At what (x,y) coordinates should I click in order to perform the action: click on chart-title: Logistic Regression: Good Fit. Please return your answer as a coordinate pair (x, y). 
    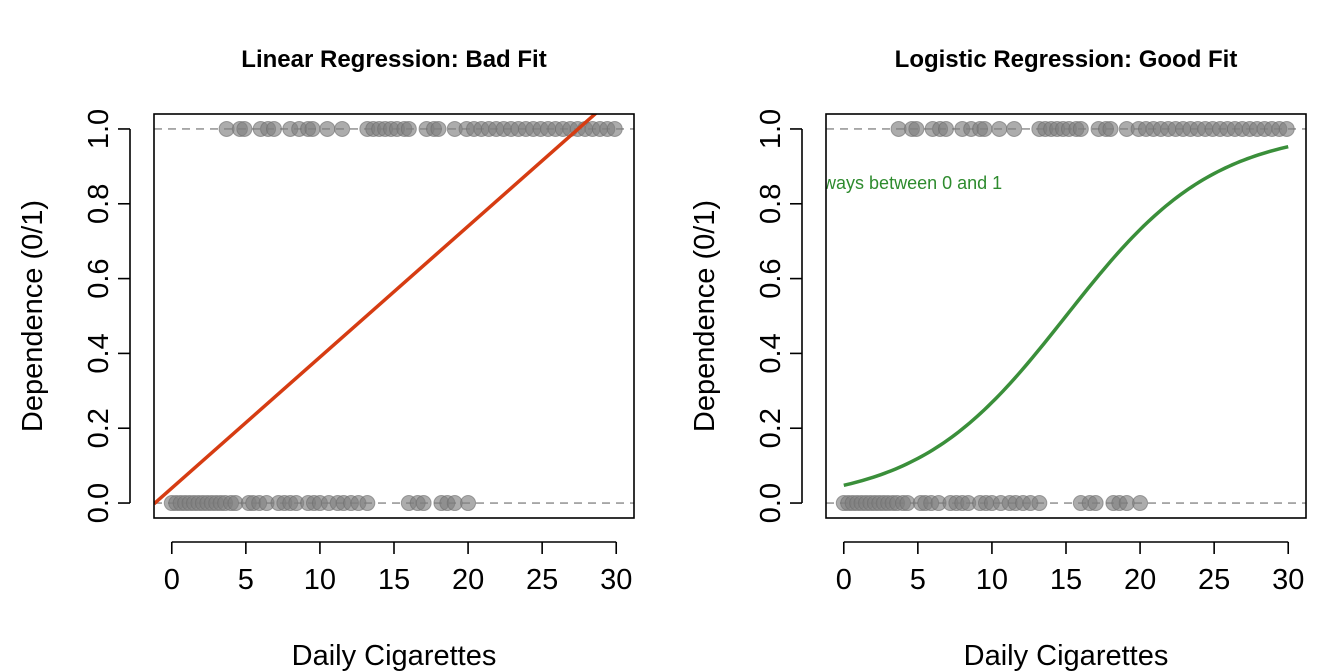
    Looking at the image, I should click on (1066, 59).